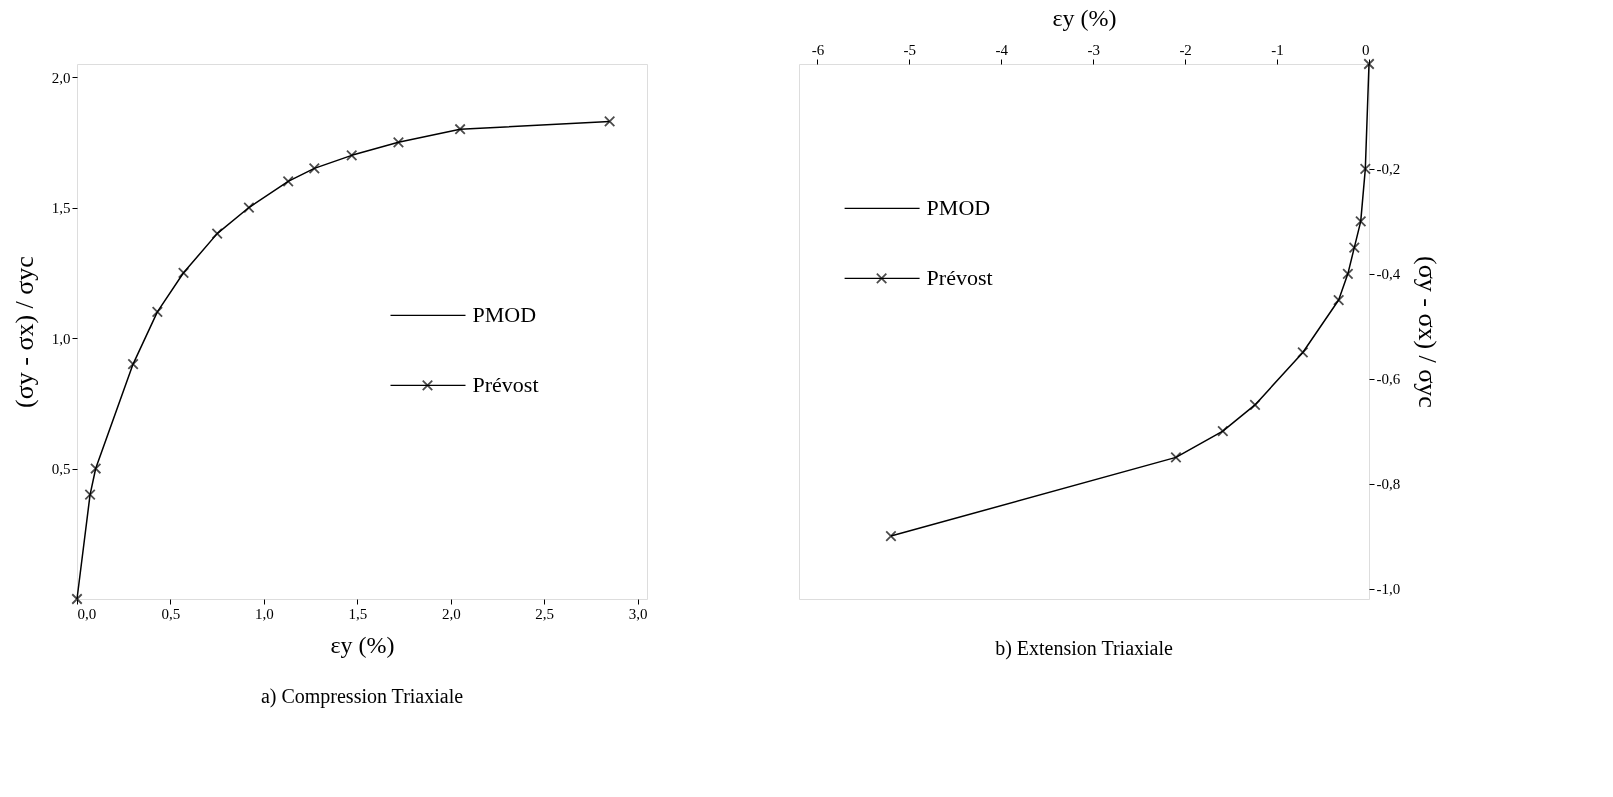 Image resolution: width=1613 pixels, height=797 pixels. I want to click on y-tick-label: 2,0, so click(61, 77).